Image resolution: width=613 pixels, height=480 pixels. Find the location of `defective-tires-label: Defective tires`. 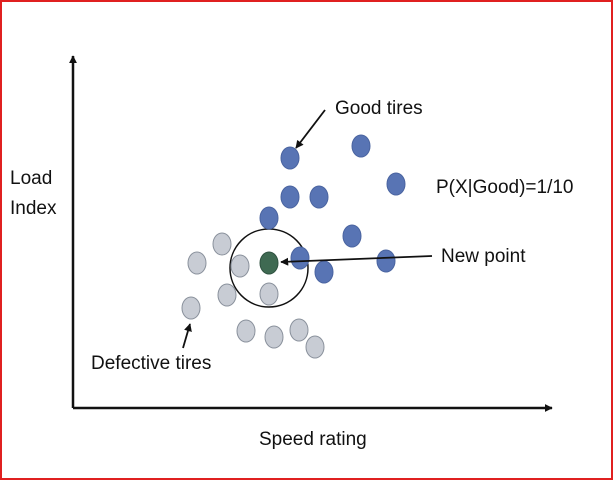

defective-tires-label: Defective tires is located at coordinates (151, 363).